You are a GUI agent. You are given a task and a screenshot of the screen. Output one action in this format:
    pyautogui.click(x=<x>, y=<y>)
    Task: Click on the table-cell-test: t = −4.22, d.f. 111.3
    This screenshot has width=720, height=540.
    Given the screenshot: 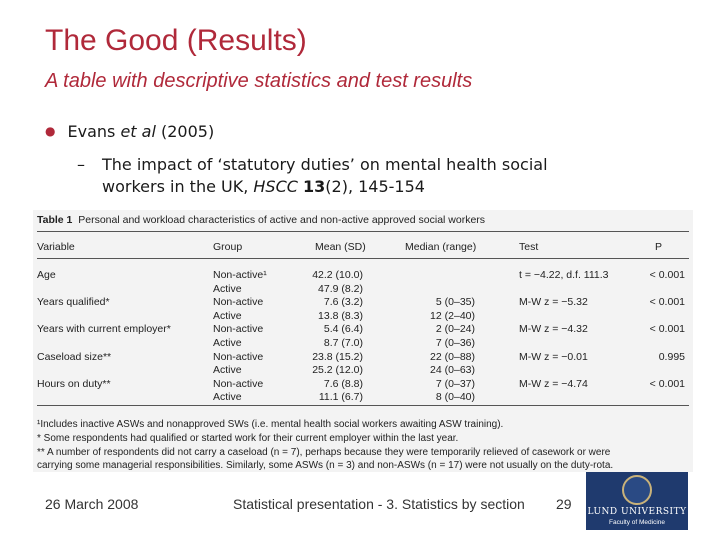 What is the action you would take?
    pyautogui.click(x=564, y=275)
    